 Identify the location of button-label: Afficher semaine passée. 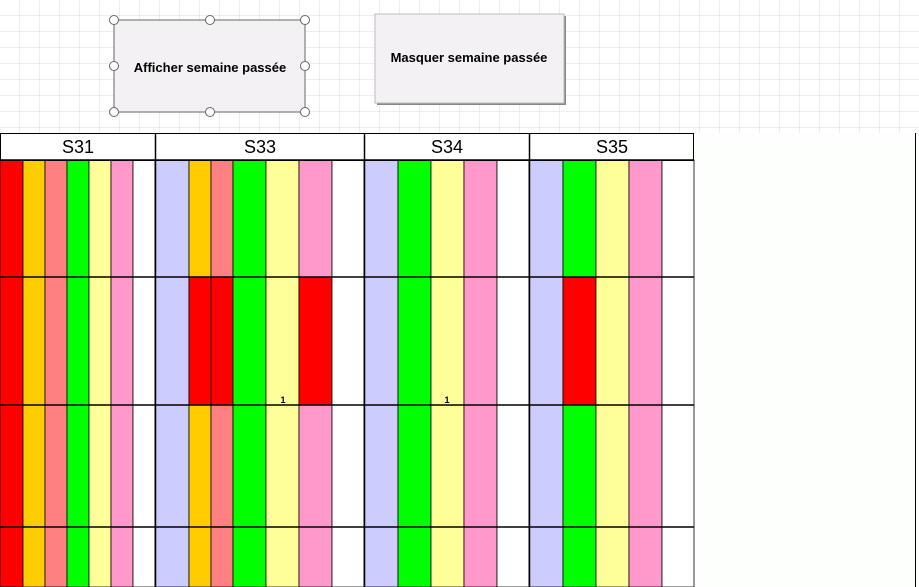
(210, 67).